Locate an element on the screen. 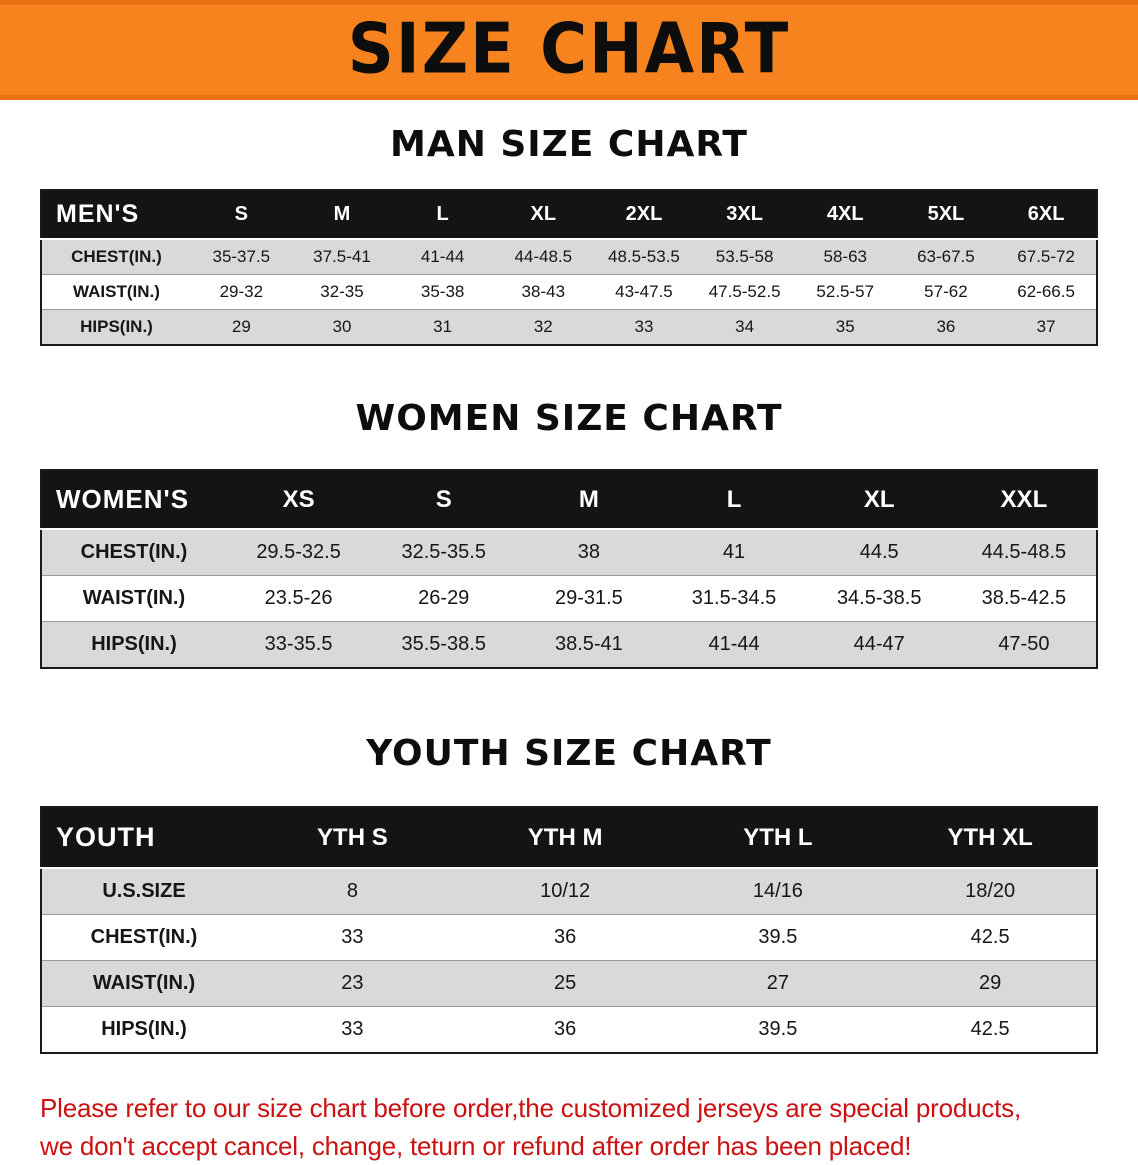 The image size is (1138, 1165). table-row: WAIST(IN.) 23 25 27 29 is located at coordinates (569, 983).